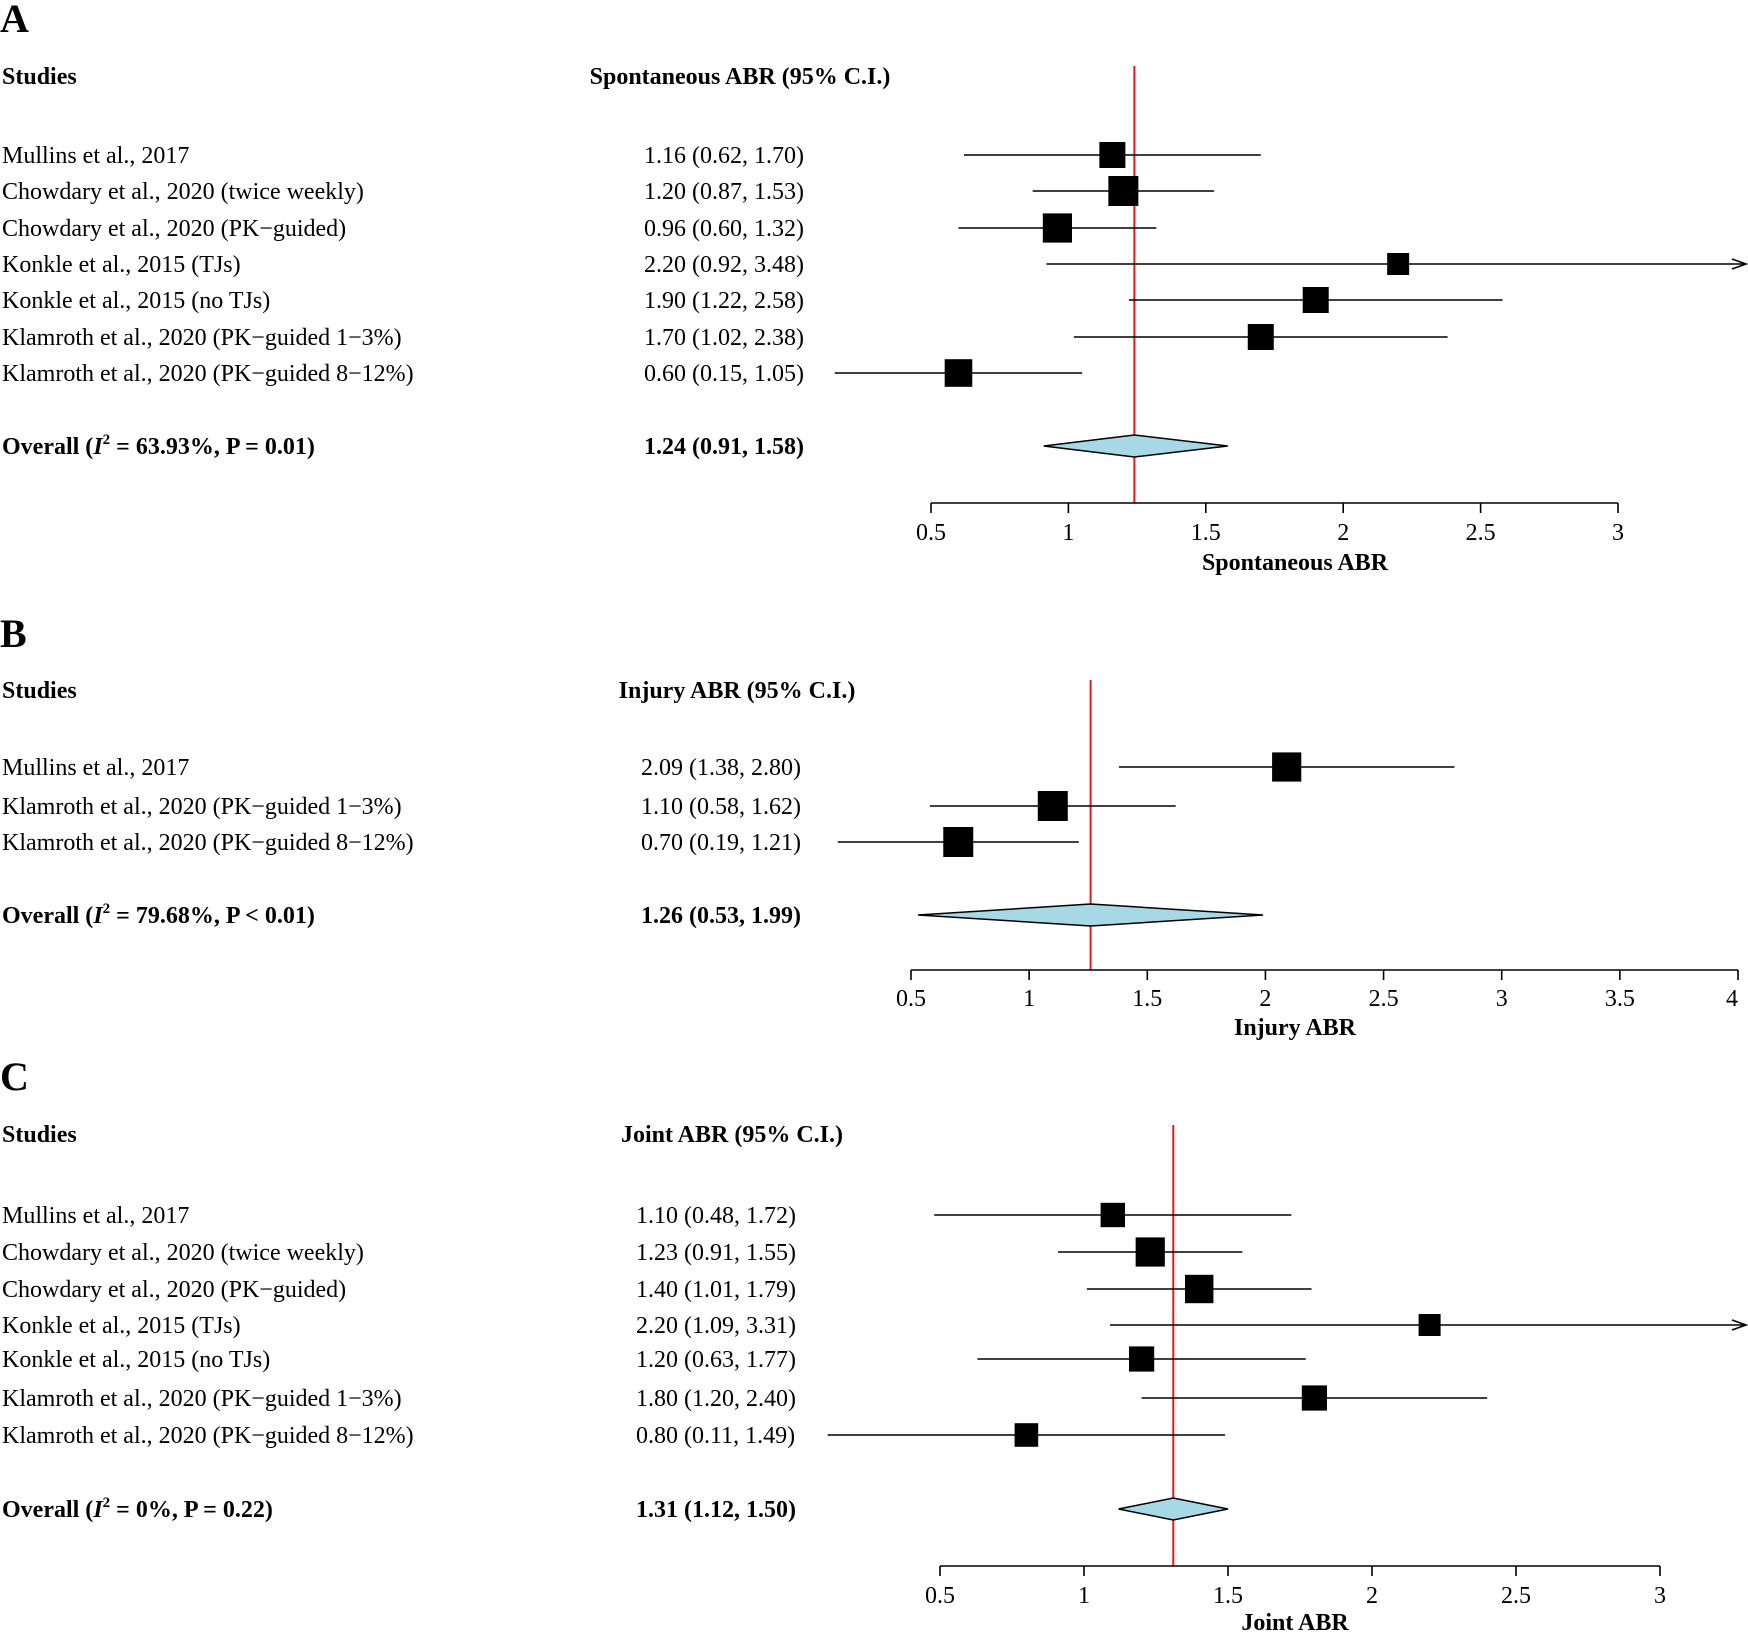 The width and height of the screenshot is (1748, 1639). Describe the element at coordinates (732, 1135) in the screenshot. I see `estimate-header: Joint ABR (95% C.I.)` at that location.